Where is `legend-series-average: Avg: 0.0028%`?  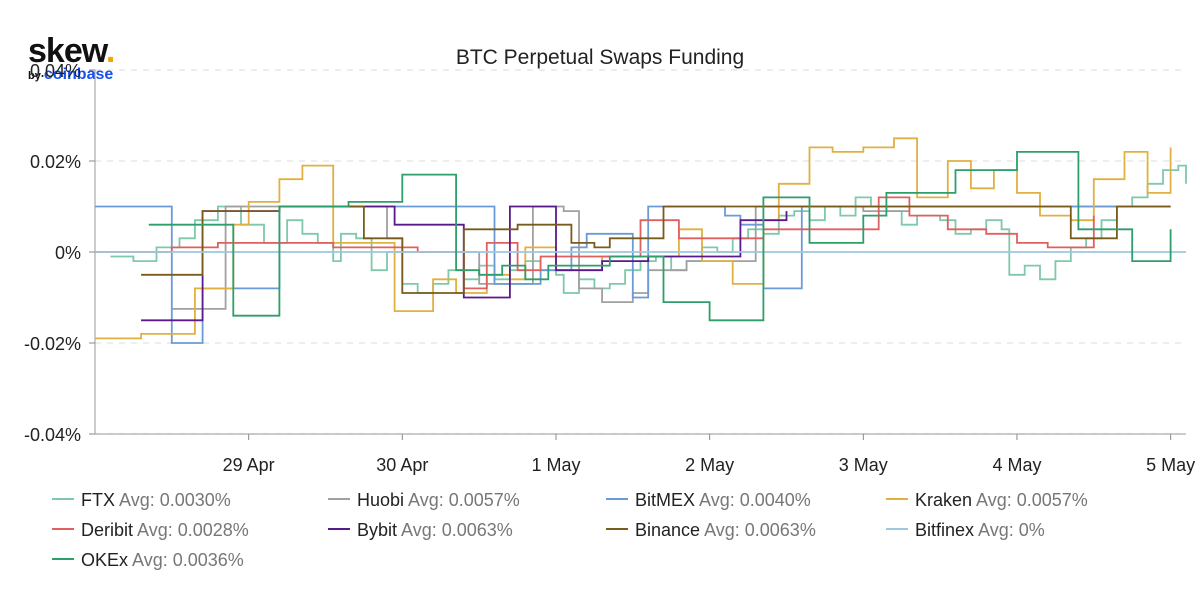
legend-series-average: Avg: 0.0028% is located at coordinates (191, 530).